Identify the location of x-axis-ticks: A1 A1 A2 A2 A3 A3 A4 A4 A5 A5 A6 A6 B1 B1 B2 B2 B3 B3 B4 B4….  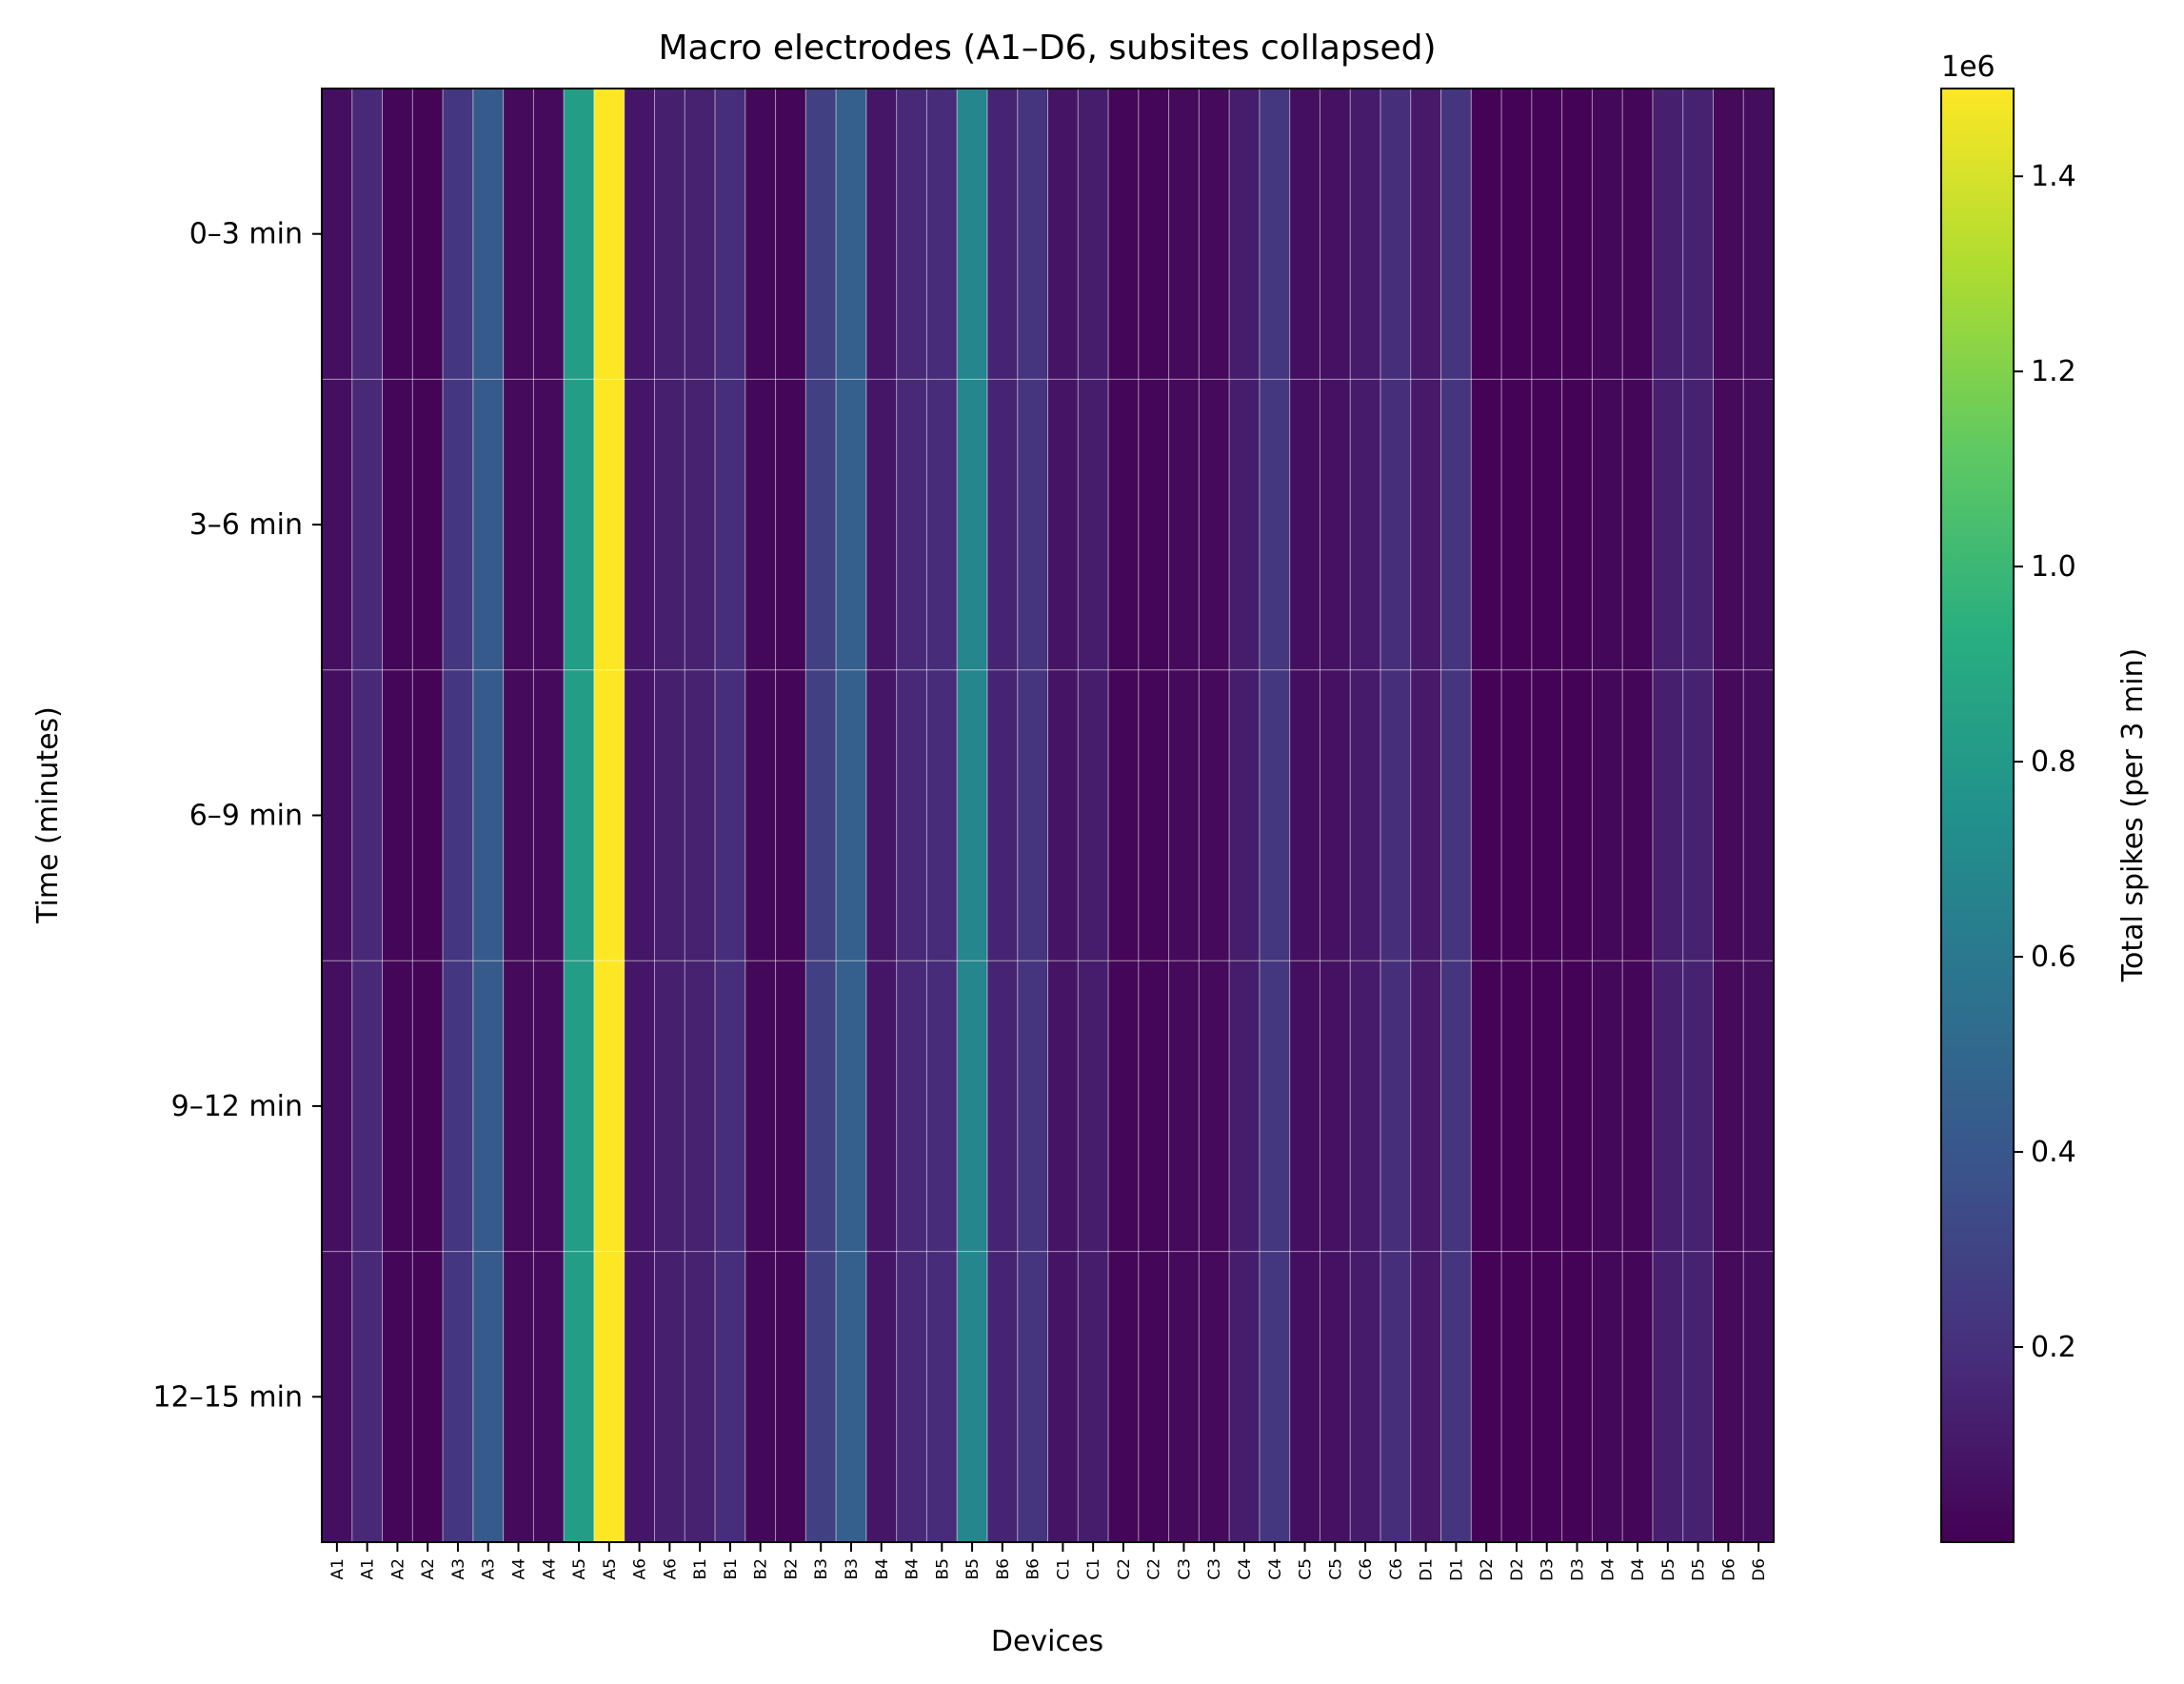
(1048, 1561).